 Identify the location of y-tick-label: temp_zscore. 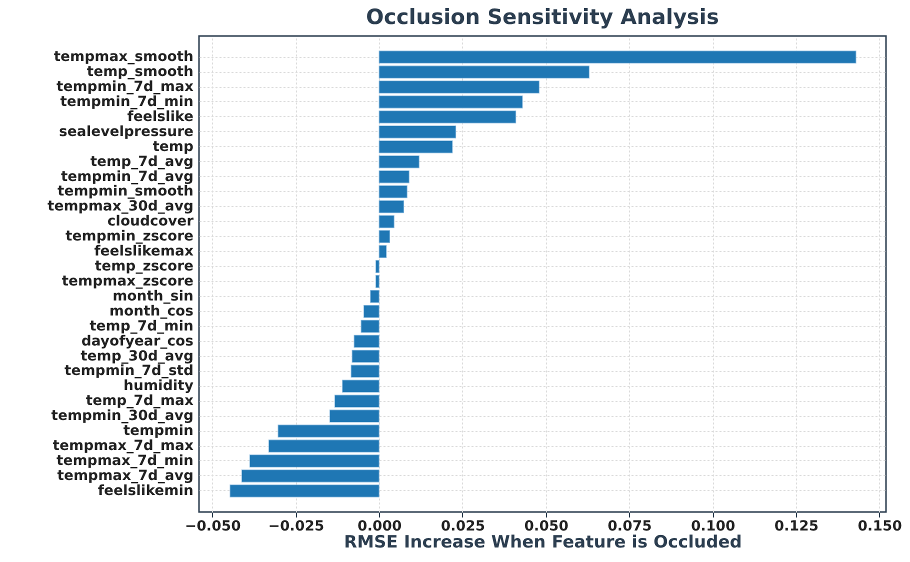
(144, 266).